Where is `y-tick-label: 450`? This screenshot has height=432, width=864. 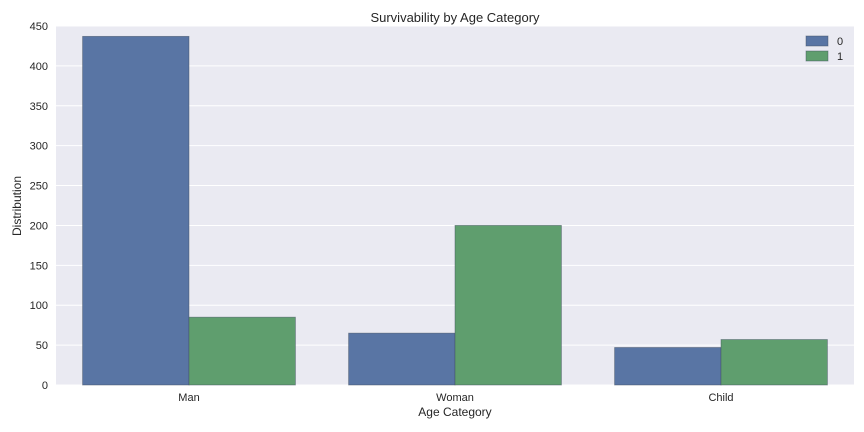
y-tick-label: 450 is located at coordinates (39, 27).